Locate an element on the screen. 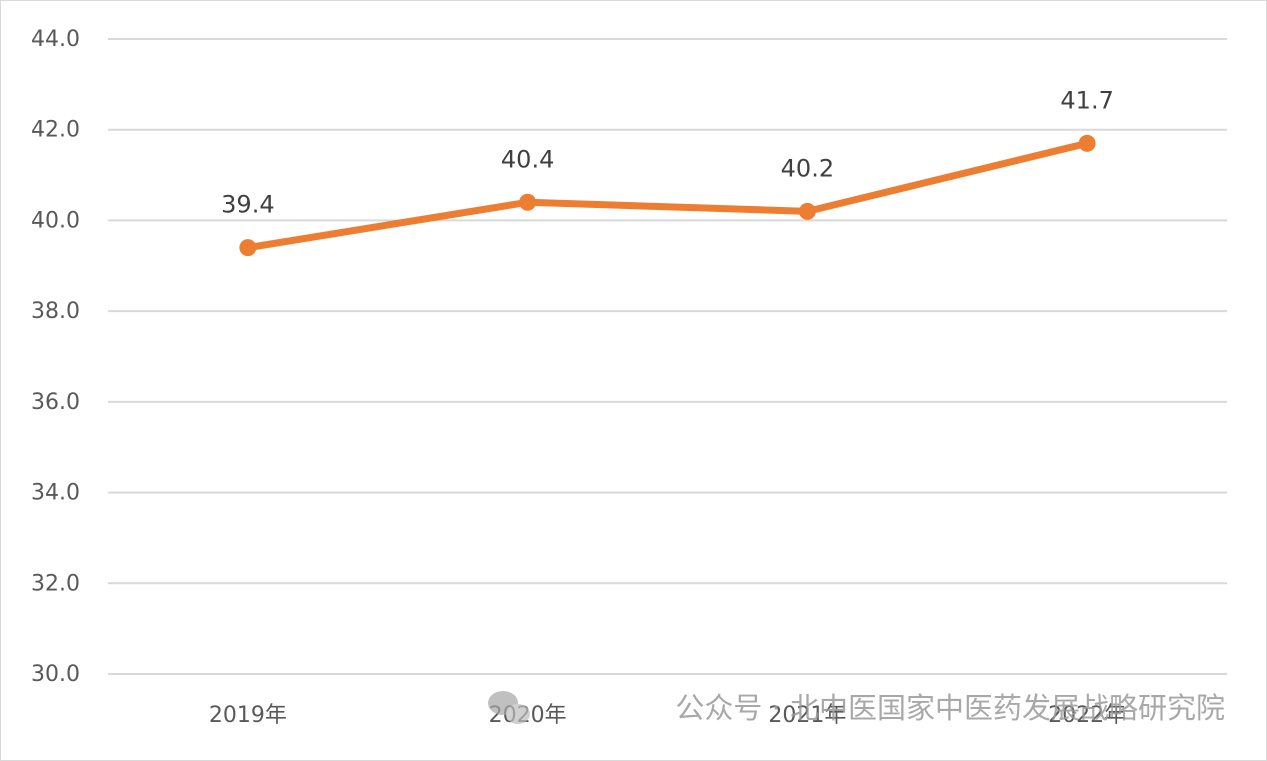  y-tick-label: 40.0 is located at coordinates (55, 220).